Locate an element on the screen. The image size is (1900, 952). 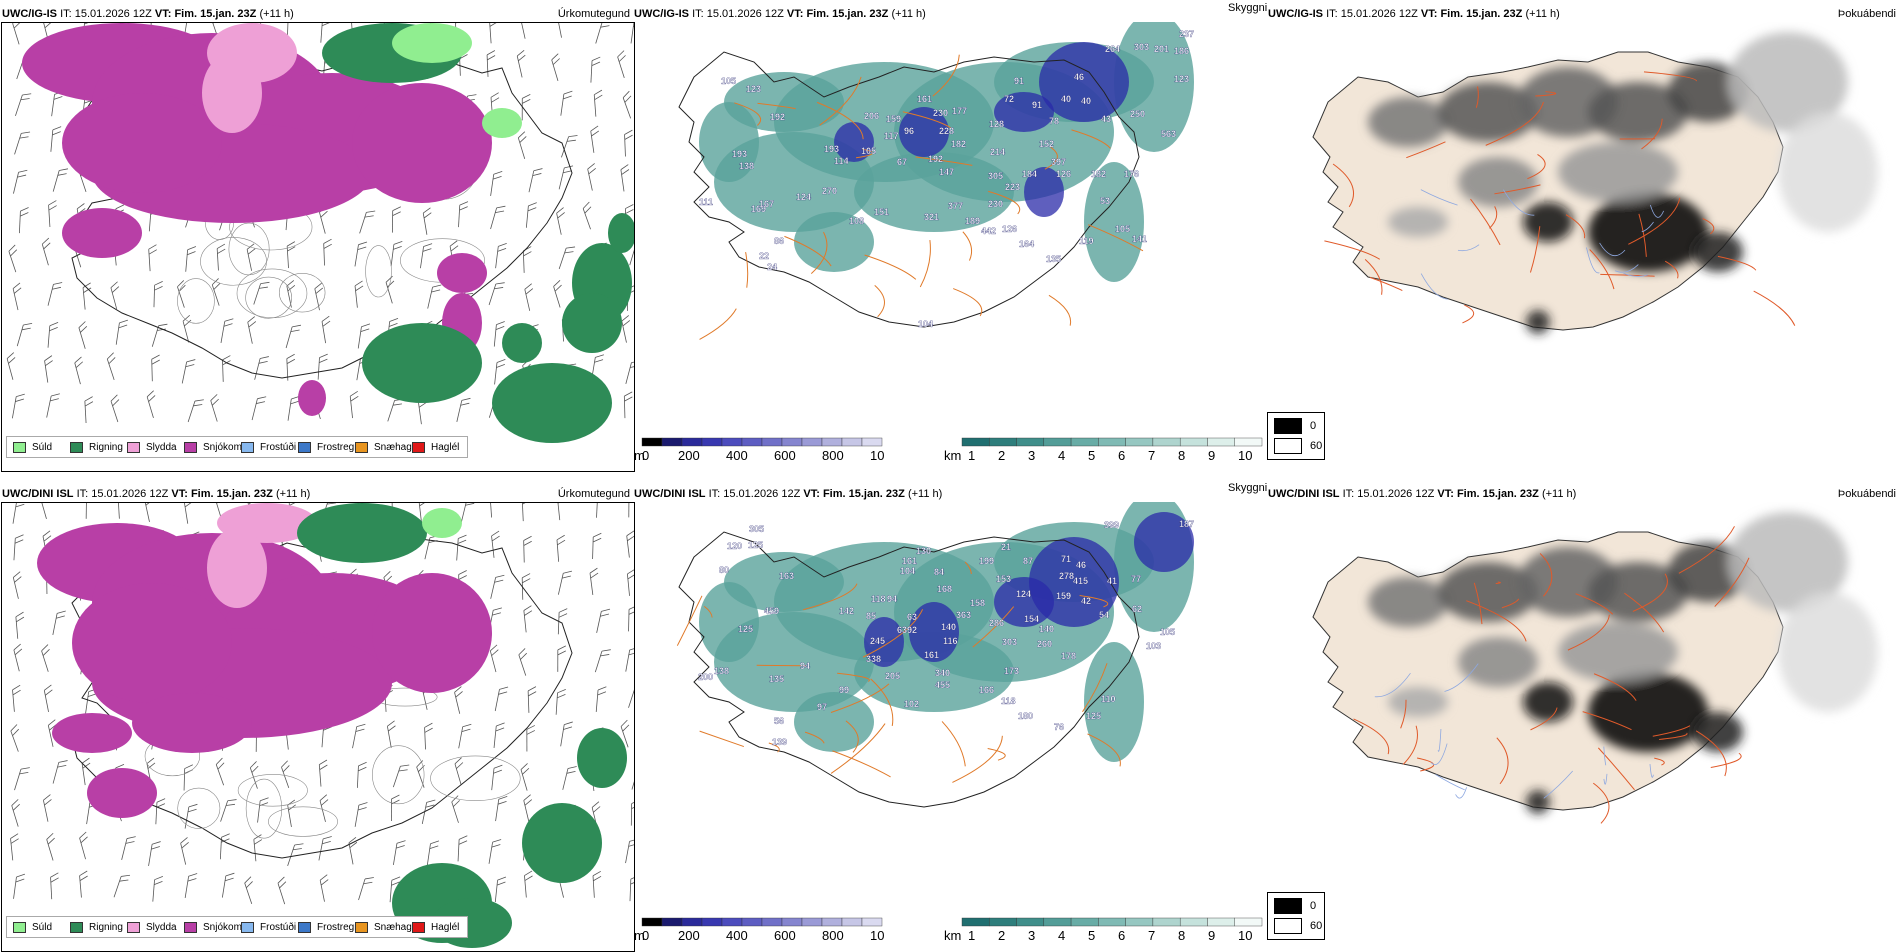
cloud-base-value: 303 is located at coordinates (1141, 47).